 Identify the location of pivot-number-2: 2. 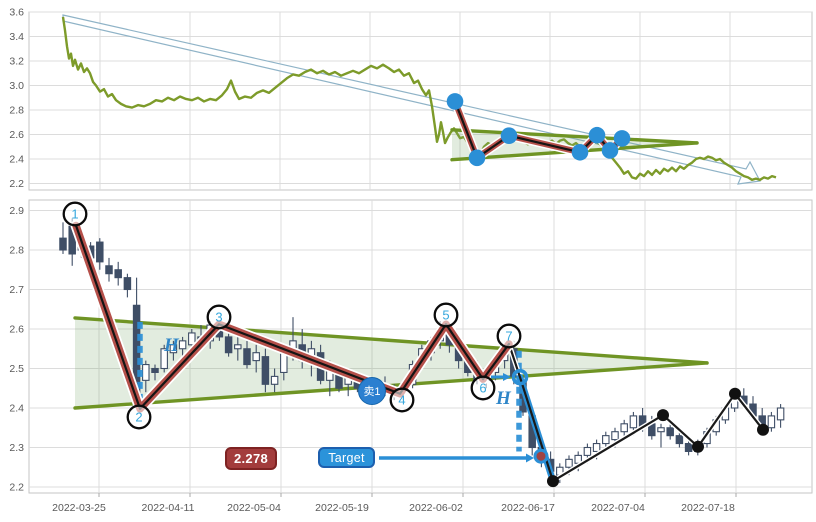
(138, 417).